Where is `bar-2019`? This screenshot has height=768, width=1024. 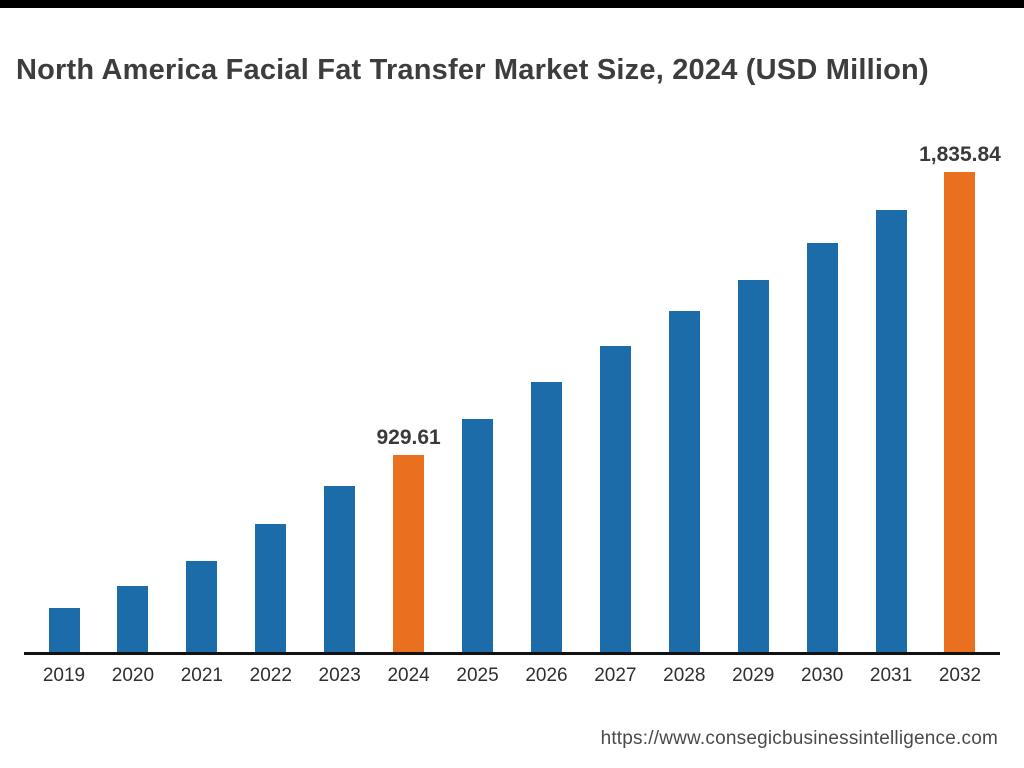
bar-2019 is located at coordinates (64, 630).